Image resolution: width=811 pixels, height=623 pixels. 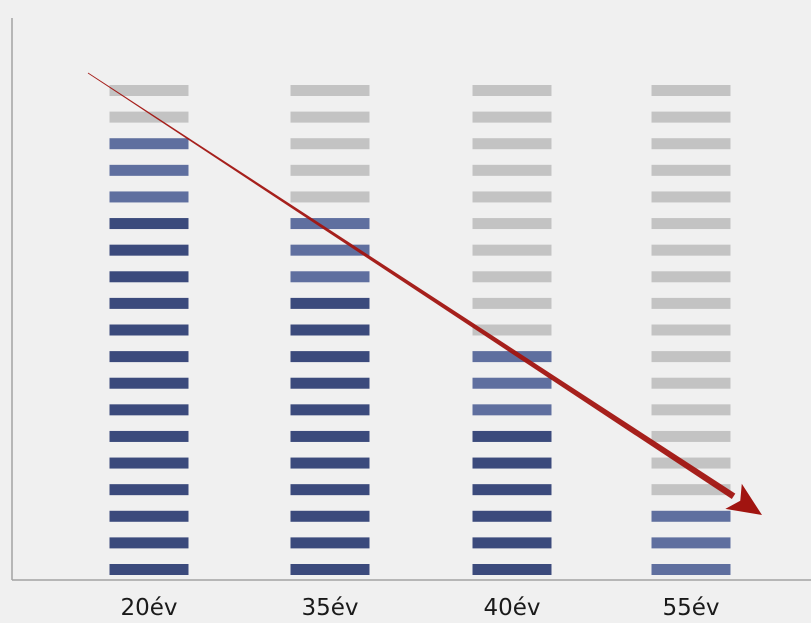 I want to click on tick-label-55ev: 55év, so click(x=690, y=608).